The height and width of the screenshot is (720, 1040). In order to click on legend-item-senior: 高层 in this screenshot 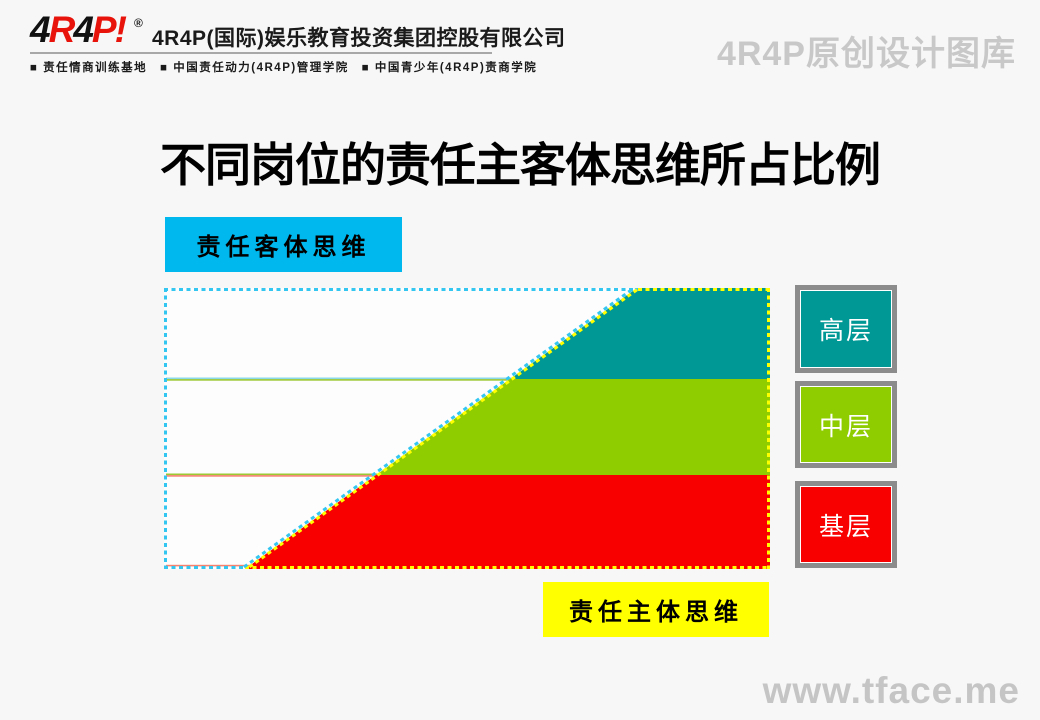, I will do `click(846, 329)`.